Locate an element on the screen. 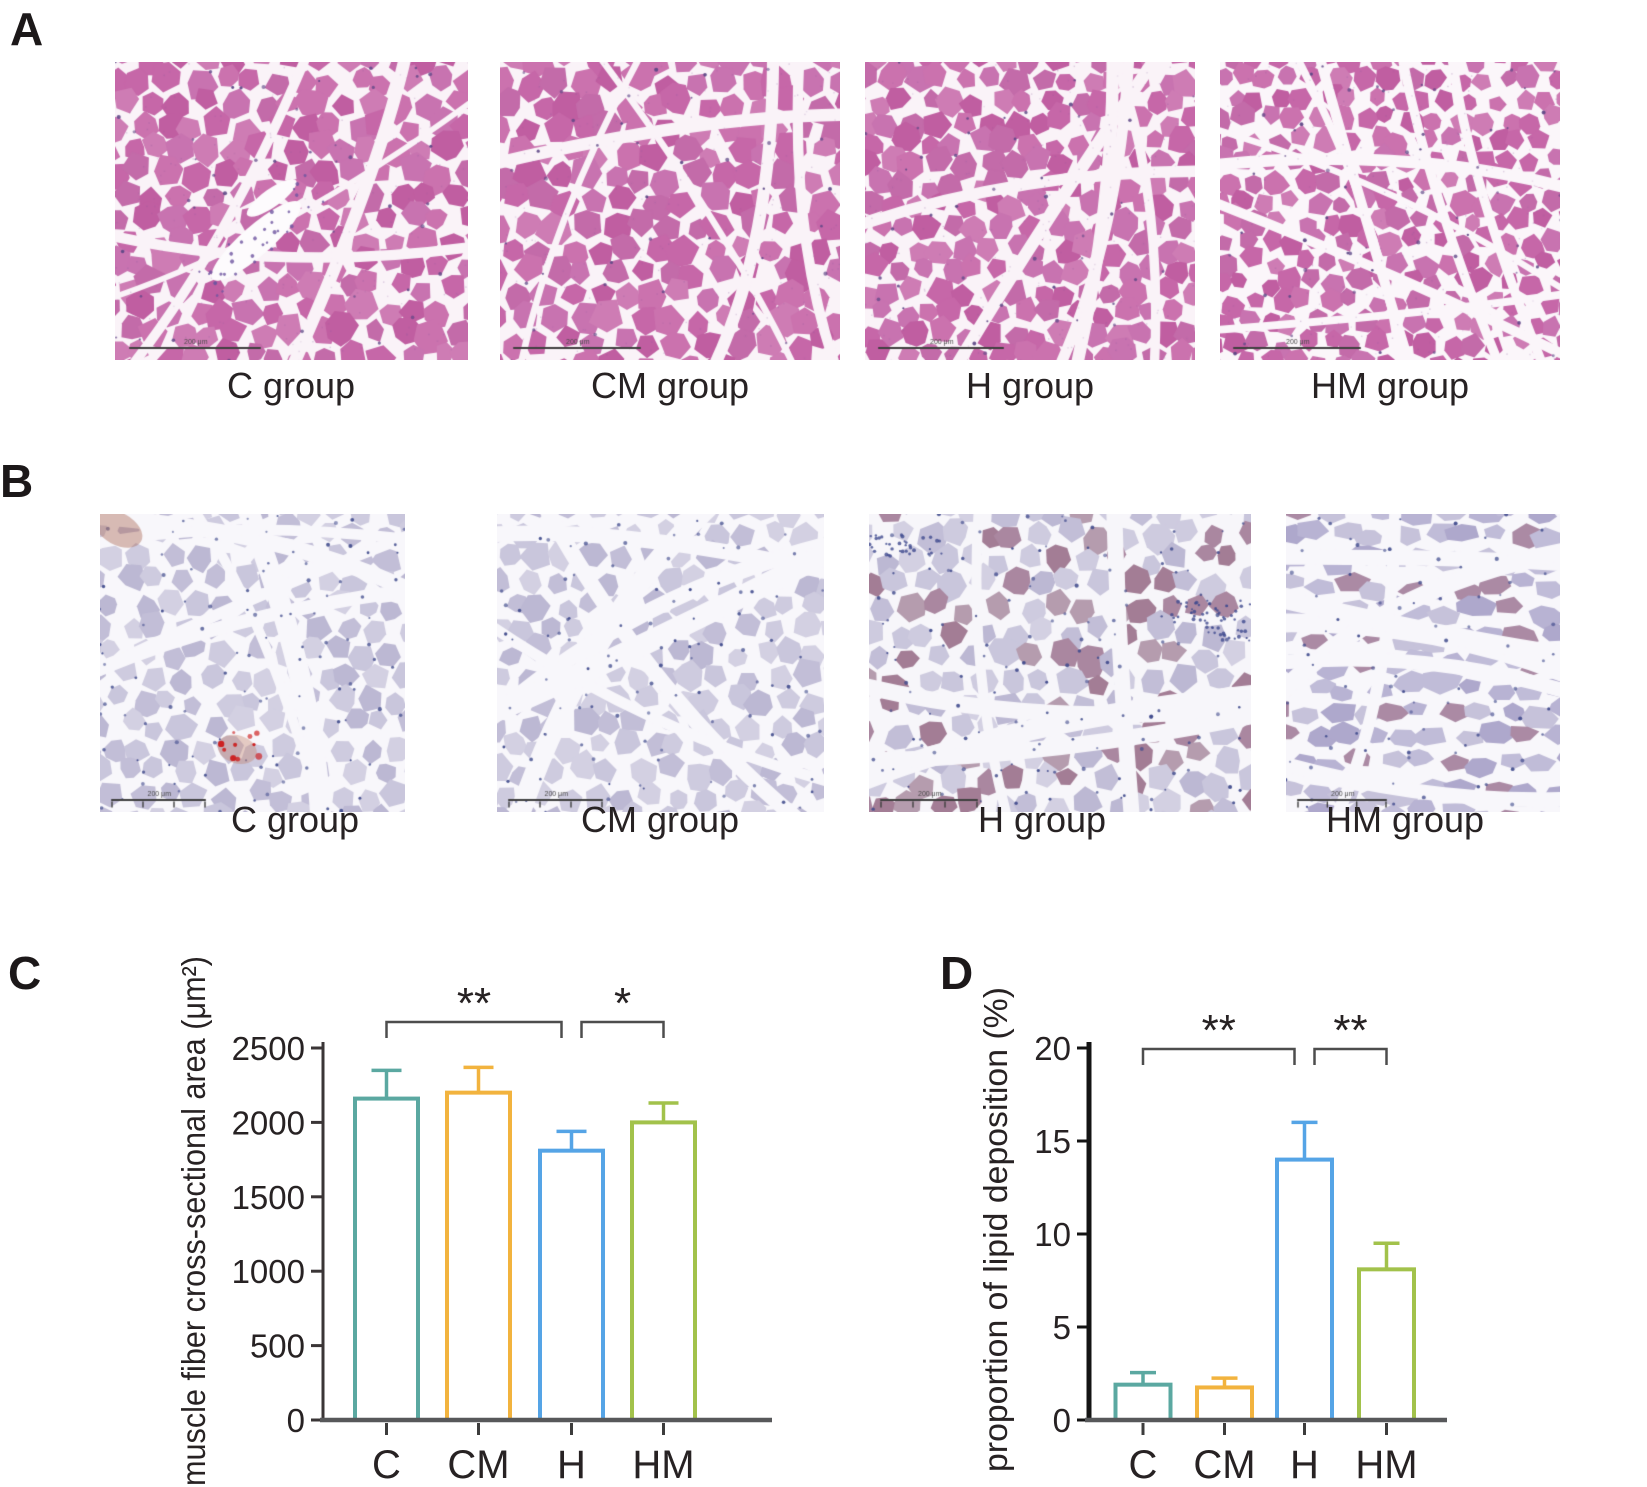 The height and width of the screenshot is (1487, 1647). y-tick-label: 2000 is located at coordinates (268, 1122).